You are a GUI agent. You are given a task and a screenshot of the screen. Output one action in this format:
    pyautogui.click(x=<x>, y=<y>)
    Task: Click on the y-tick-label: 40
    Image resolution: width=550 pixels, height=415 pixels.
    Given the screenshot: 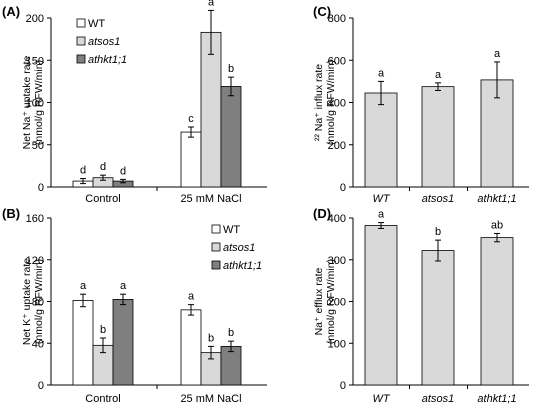 What is the action you would take?
    pyautogui.click(x=38, y=344)
    